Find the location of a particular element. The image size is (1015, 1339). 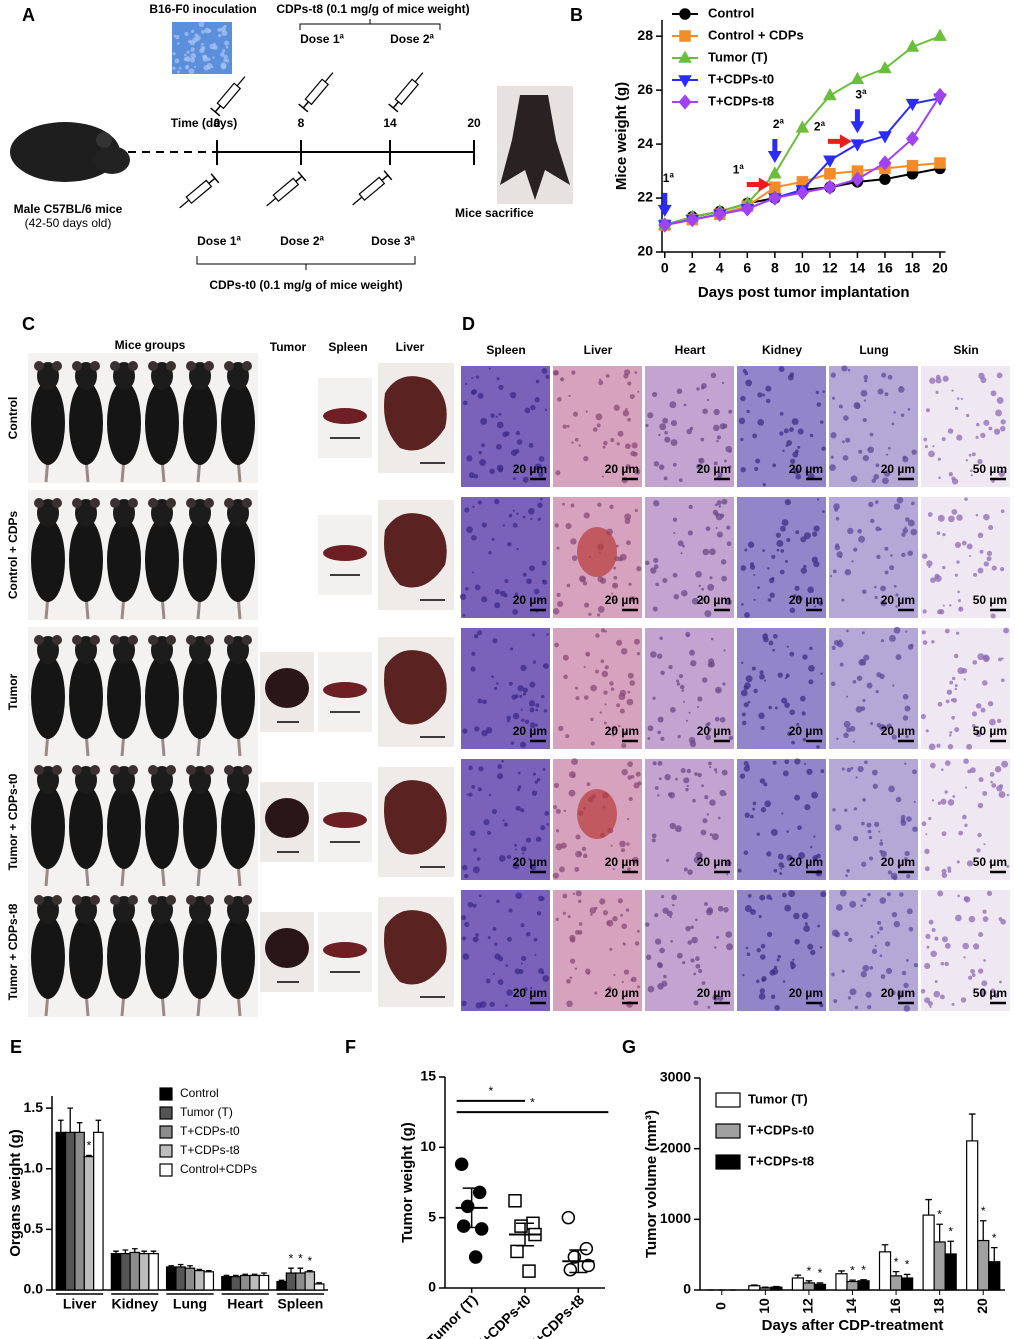

series-line is located at coordinates (802, 162).